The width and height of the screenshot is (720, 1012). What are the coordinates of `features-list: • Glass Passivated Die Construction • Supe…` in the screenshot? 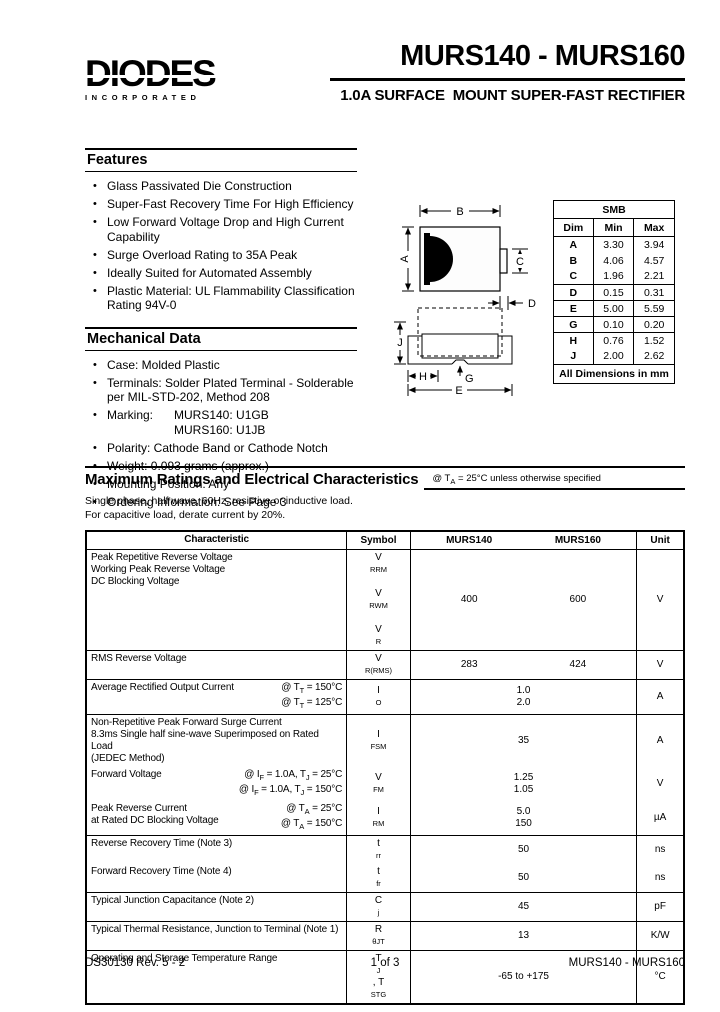 It's located at (221, 246).